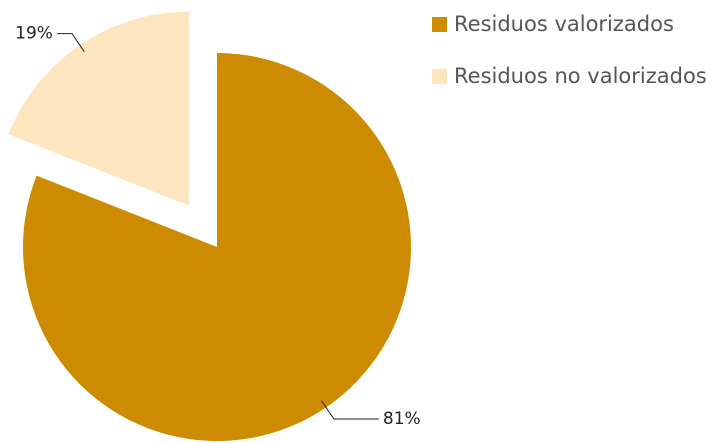 The width and height of the screenshot is (724, 443). I want to click on data-label: 19%, so click(34, 34).